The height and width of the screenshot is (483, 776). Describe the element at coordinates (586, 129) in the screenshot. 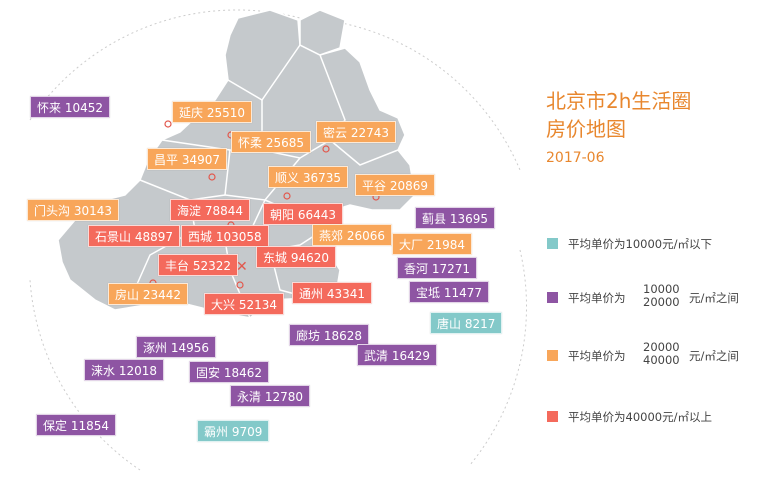

I see `map-subtitle: 房价地图` at that location.